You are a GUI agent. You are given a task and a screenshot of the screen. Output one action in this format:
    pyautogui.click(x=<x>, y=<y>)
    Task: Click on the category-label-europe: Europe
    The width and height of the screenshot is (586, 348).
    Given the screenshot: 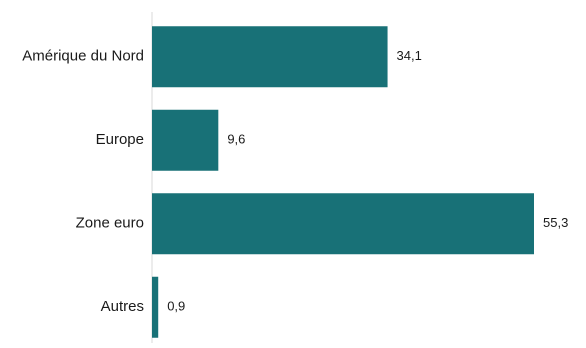 What is the action you would take?
    pyautogui.click(x=120, y=139)
    